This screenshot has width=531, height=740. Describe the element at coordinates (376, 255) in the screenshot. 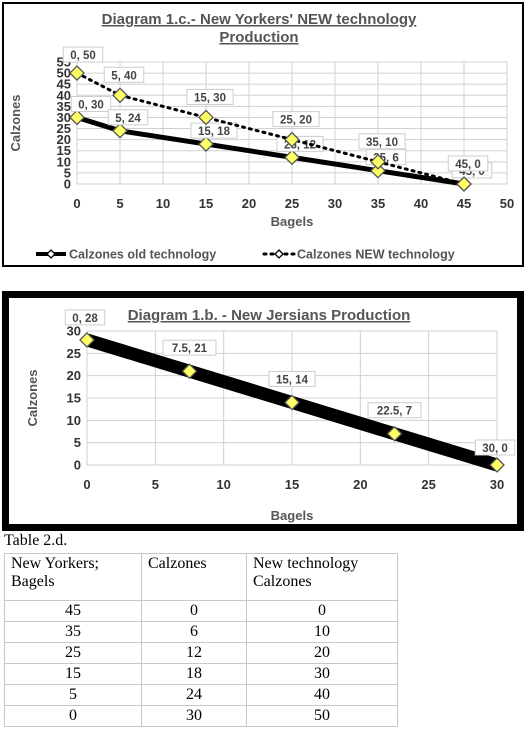

I see `legend-label: Calzones NEW technology` at that location.